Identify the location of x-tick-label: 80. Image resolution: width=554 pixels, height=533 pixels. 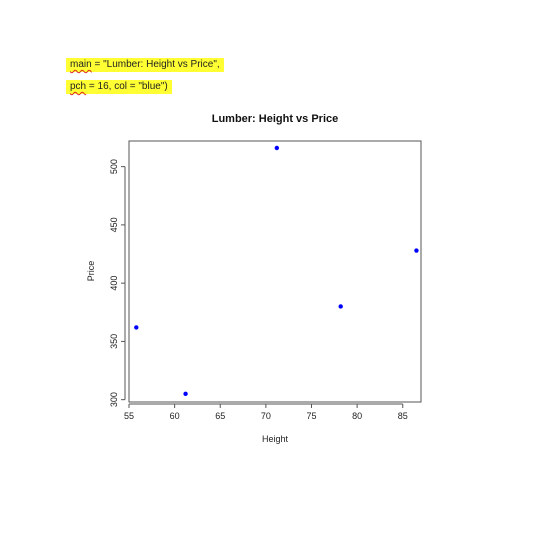
(357, 416).